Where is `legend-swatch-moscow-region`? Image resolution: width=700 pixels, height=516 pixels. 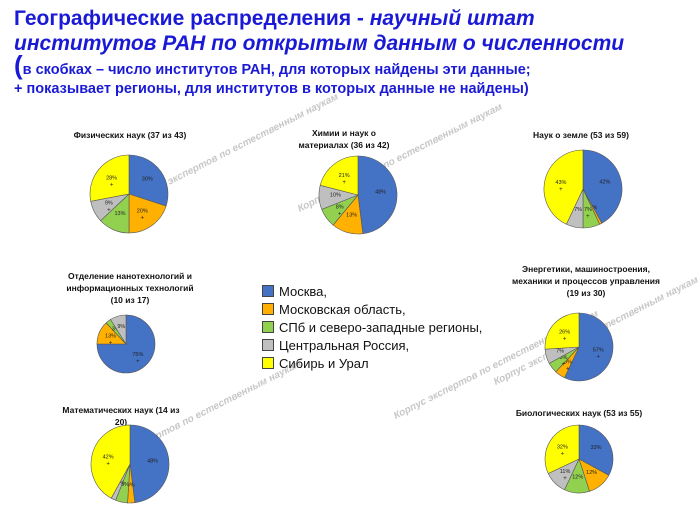
legend-swatch-moscow-region is located at coordinates (268, 309).